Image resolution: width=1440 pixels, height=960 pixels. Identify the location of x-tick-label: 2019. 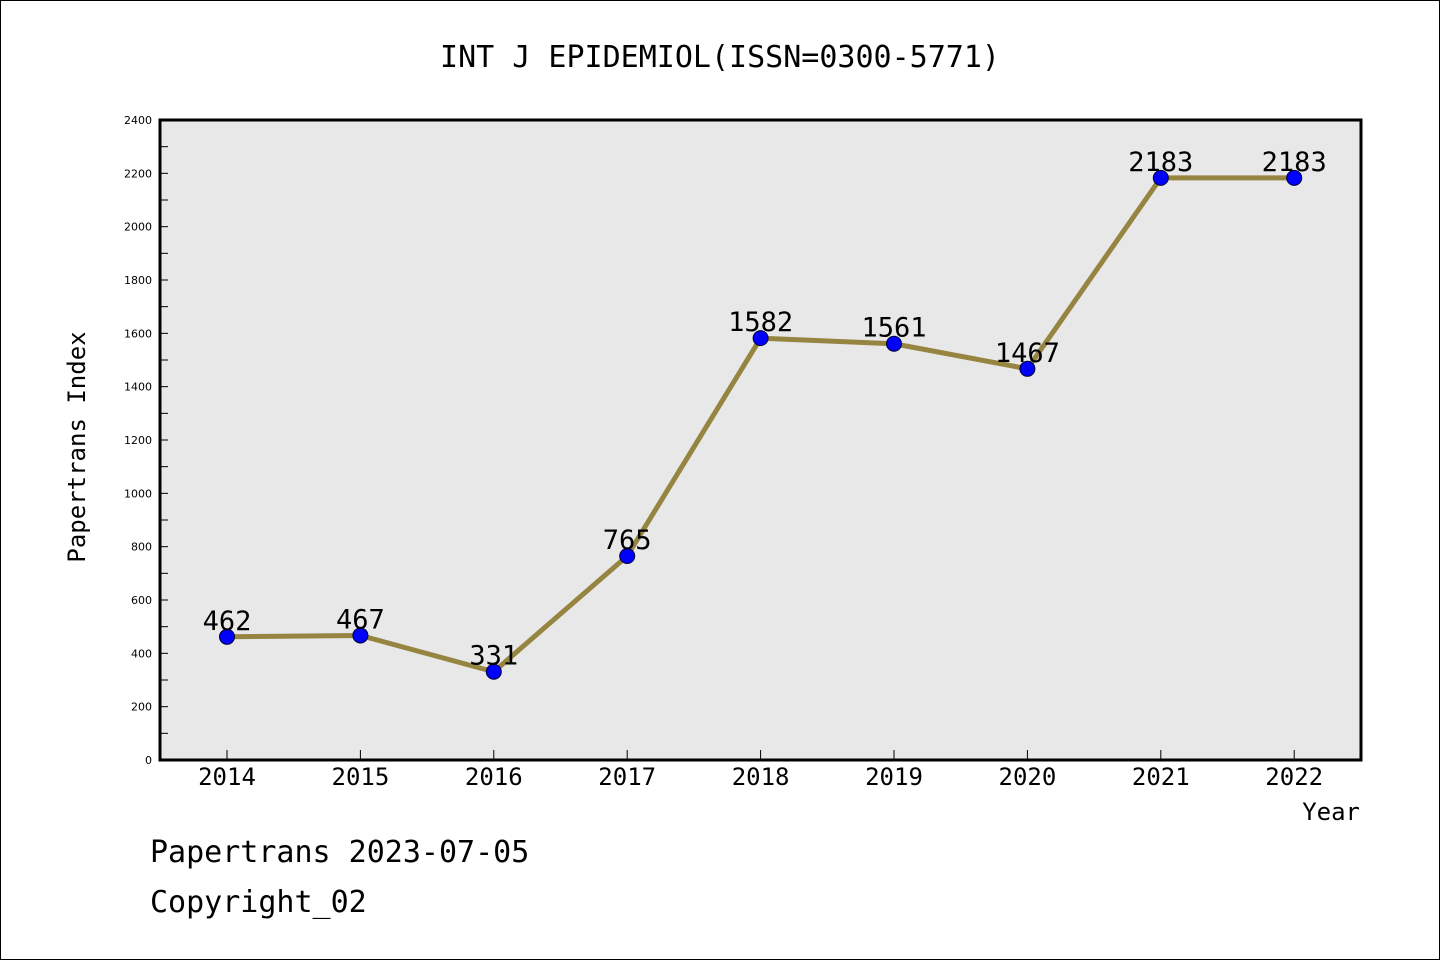
(894, 777).